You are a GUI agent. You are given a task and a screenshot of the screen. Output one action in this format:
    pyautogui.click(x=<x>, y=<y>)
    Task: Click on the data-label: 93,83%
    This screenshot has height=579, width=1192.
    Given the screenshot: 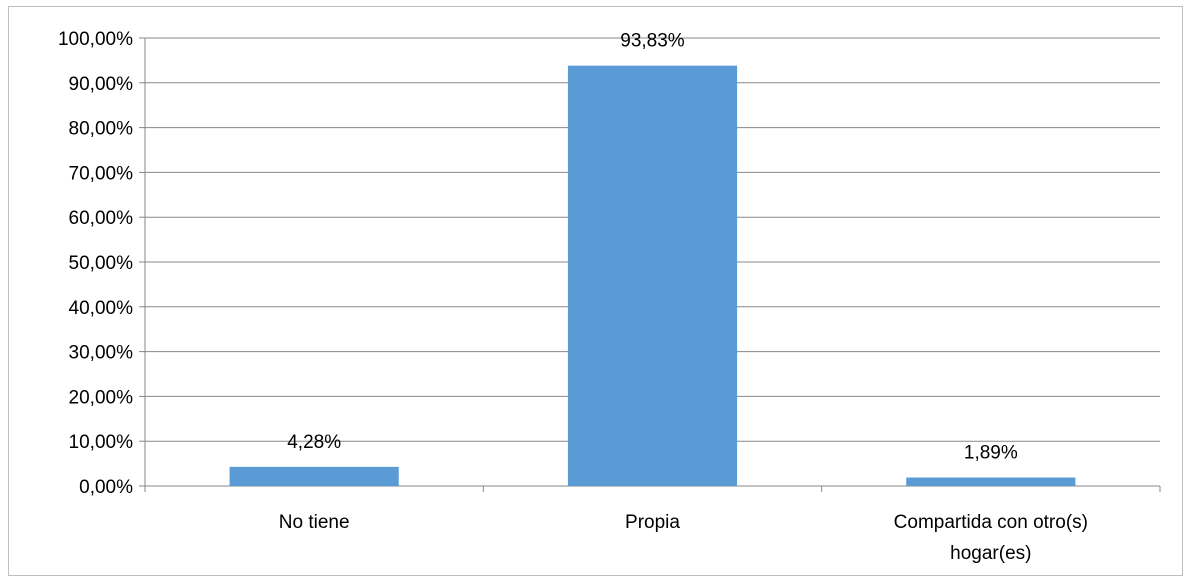 What is the action you would take?
    pyautogui.click(x=652, y=41)
    